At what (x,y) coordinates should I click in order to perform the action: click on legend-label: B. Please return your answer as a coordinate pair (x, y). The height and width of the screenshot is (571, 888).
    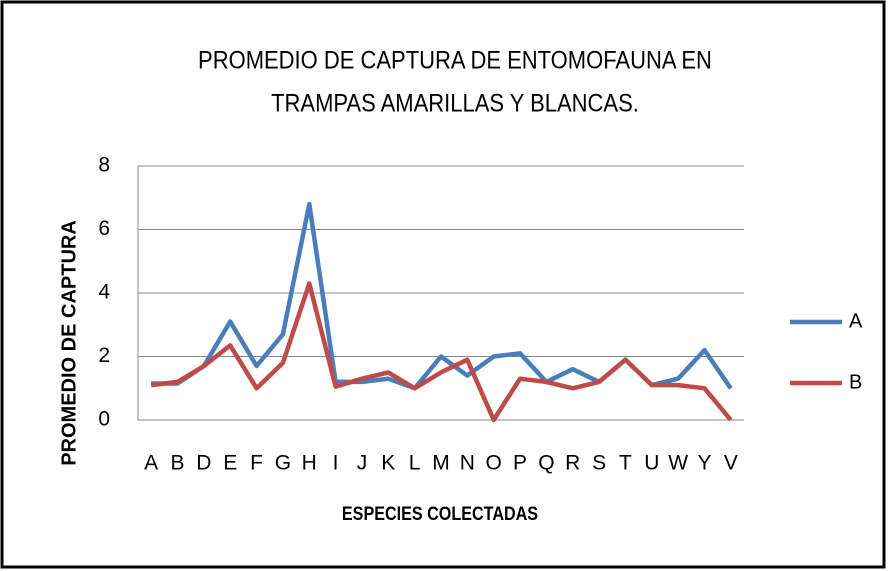
    Looking at the image, I should click on (855, 382).